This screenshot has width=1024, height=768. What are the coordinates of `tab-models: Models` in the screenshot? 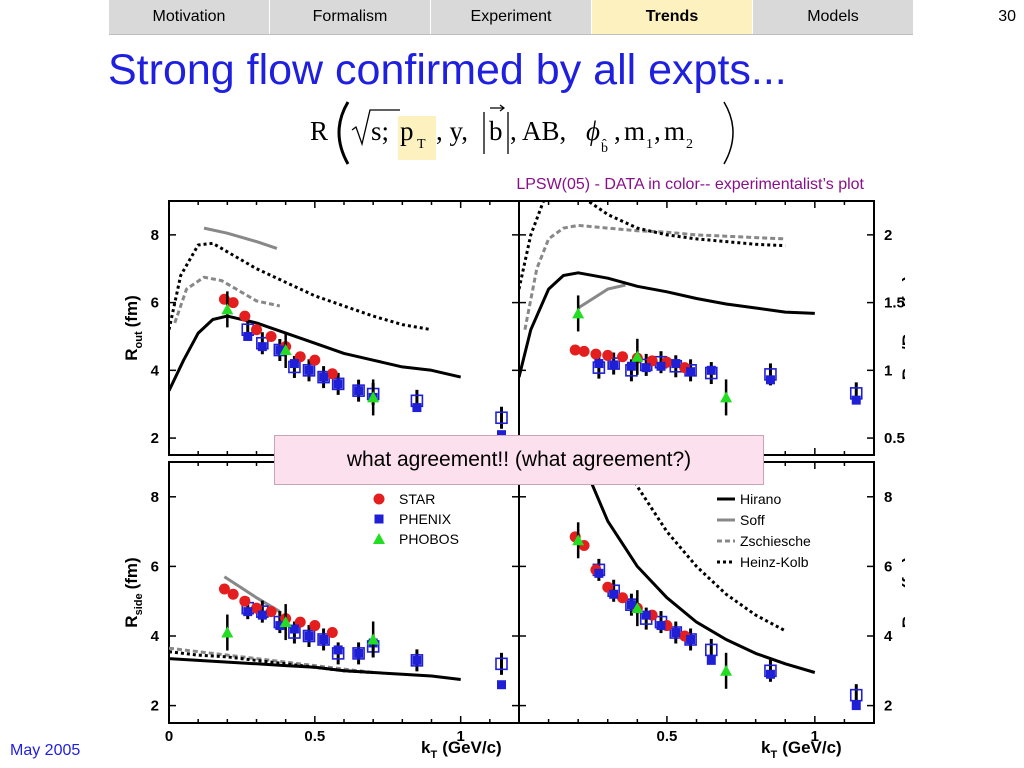 It's located at (833, 16).